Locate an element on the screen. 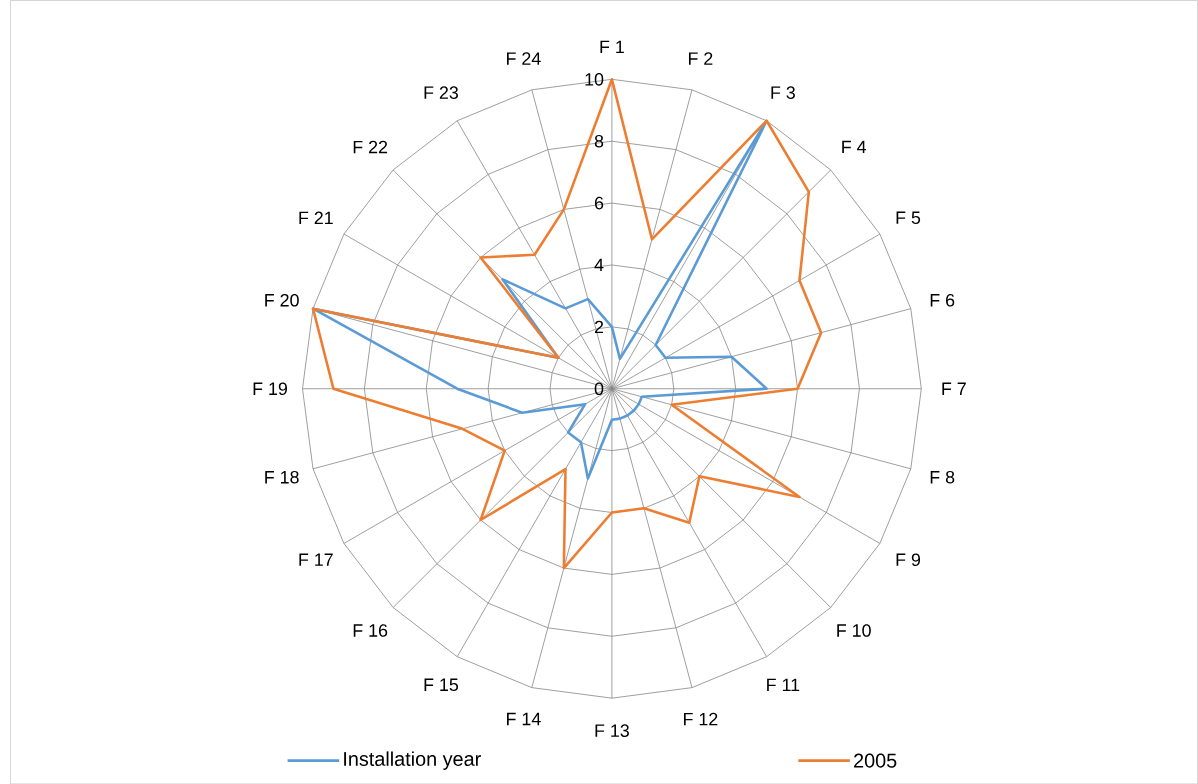 The height and width of the screenshot is (784, 1198). spoke-label: F 12 is located at coordinates (701, 719).